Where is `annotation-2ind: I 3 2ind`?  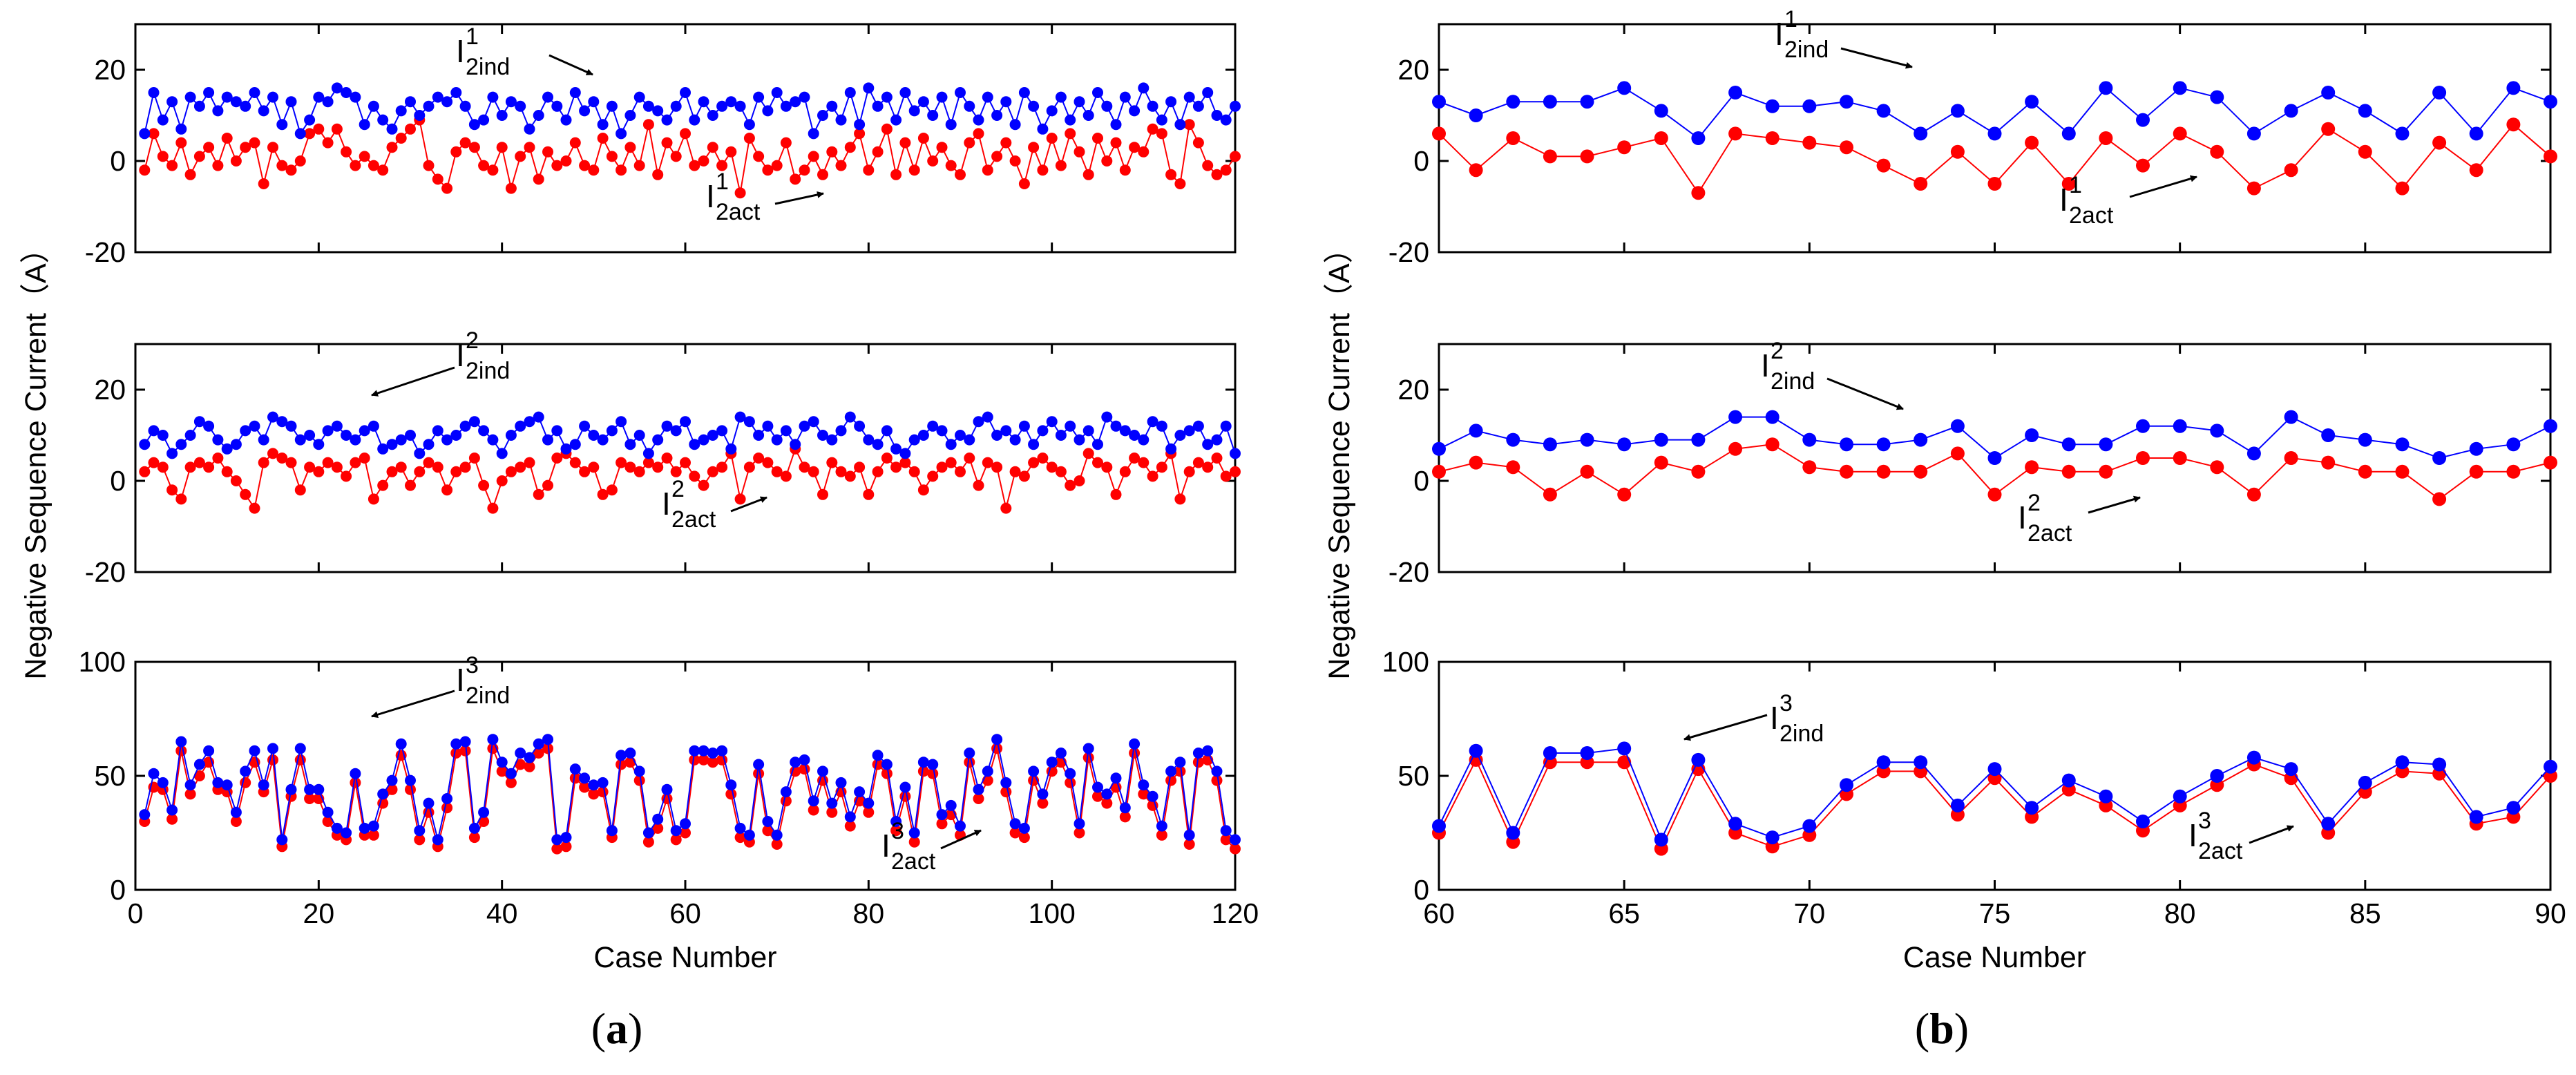 annotation-2ind: I 3 2ind is located at coordinates (1753, 718).